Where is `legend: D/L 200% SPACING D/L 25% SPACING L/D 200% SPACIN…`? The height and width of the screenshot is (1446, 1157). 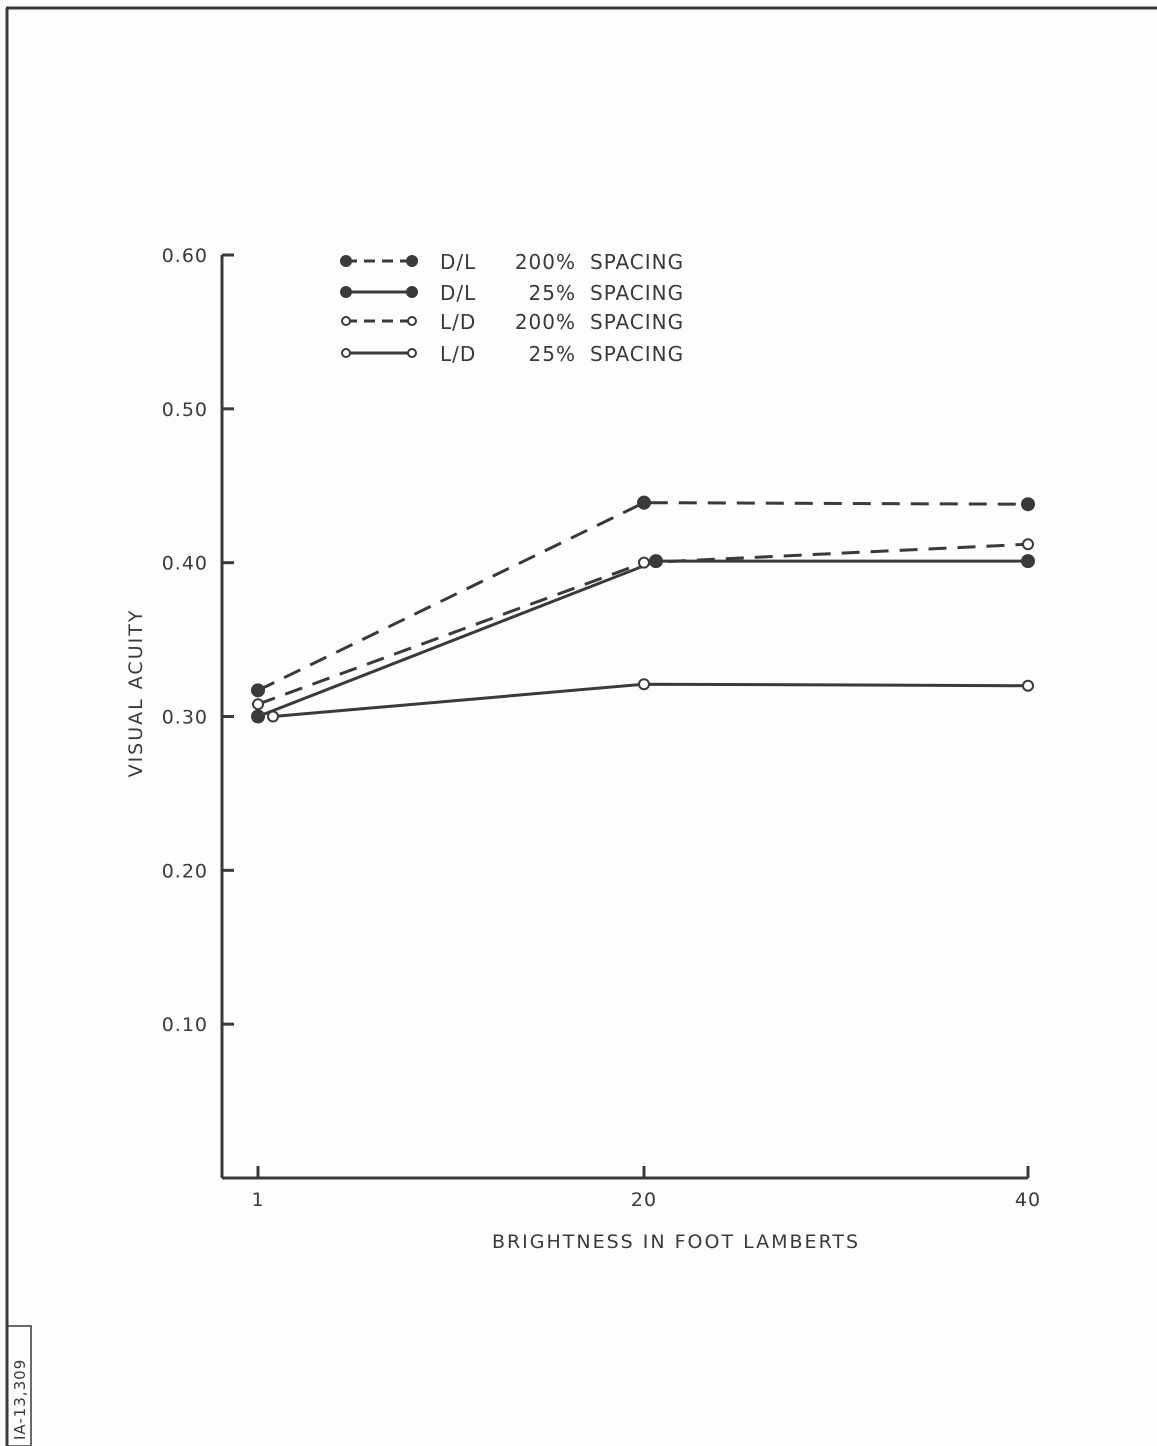 legend: D/L 200% SPACING D/L 25% SPACING L/D 200% SPACIN… is located at coordinates (512, 308).